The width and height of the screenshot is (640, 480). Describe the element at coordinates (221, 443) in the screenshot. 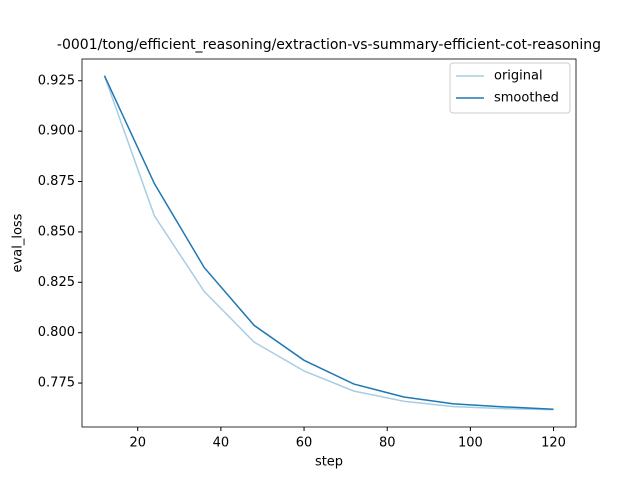

I see `x-tick-label: 40` at that location.